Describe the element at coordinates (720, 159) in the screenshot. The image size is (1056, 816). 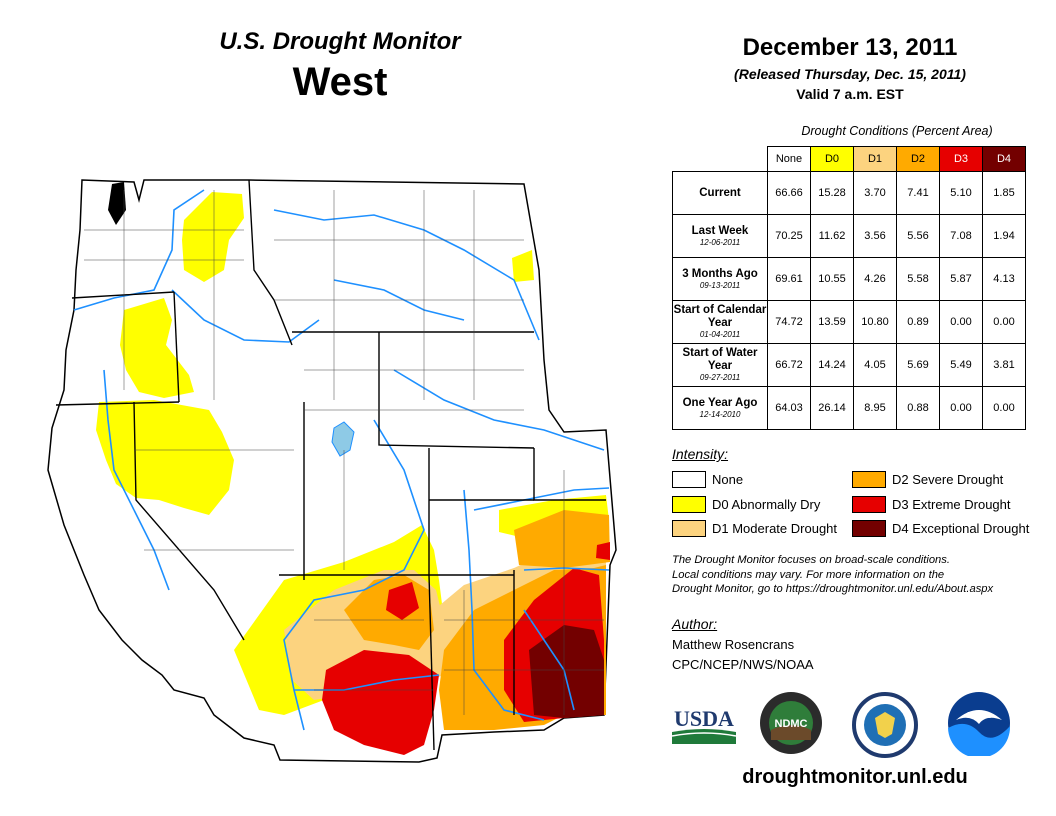
I see `header-corner` at that location.